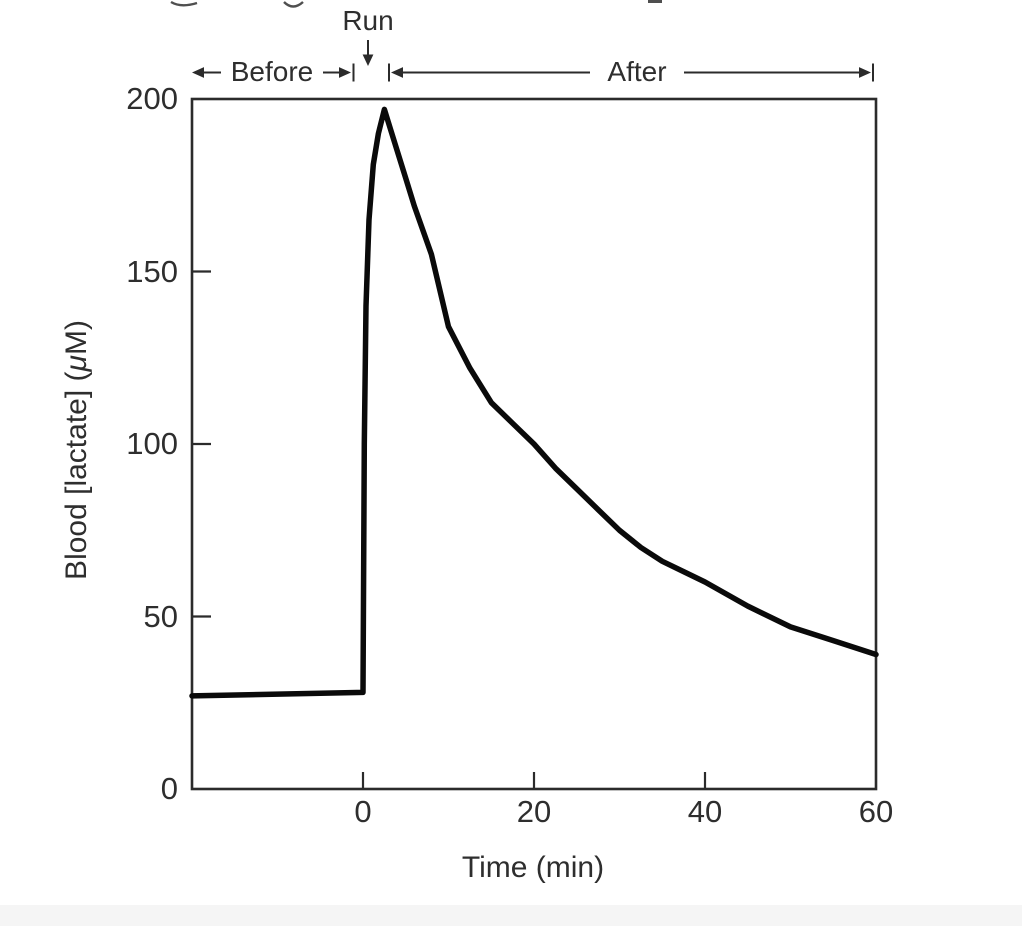  What do you see at coordinates (363, 811) in the screenshot?
I see `x-tick-label: 0` at bounding box center [363, 811].